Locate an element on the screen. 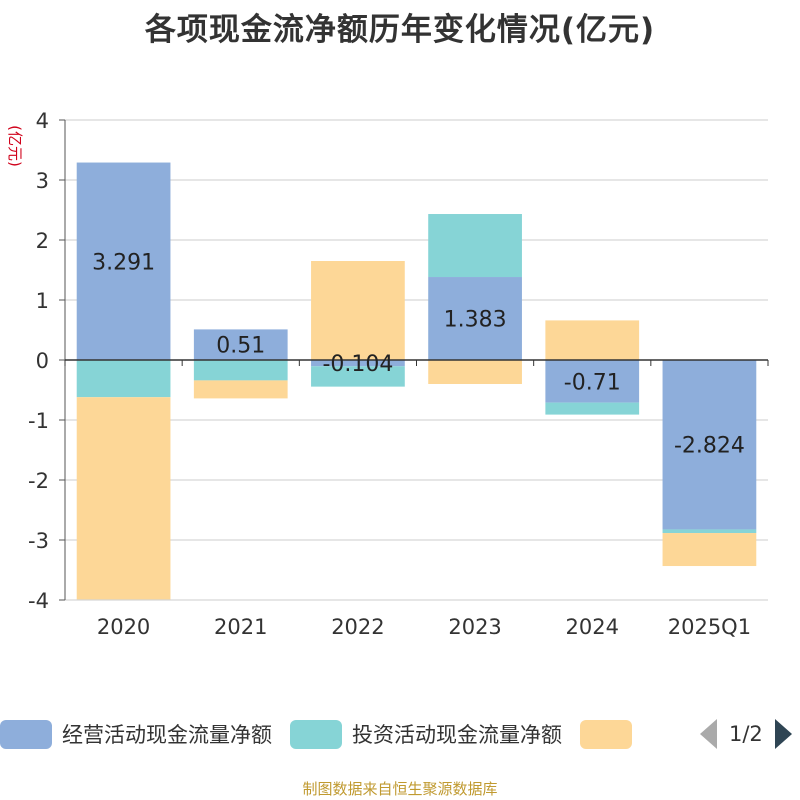  chart-title: 各项现金流净额历年变化情况(亿元) is located at coordinates (400, 30).